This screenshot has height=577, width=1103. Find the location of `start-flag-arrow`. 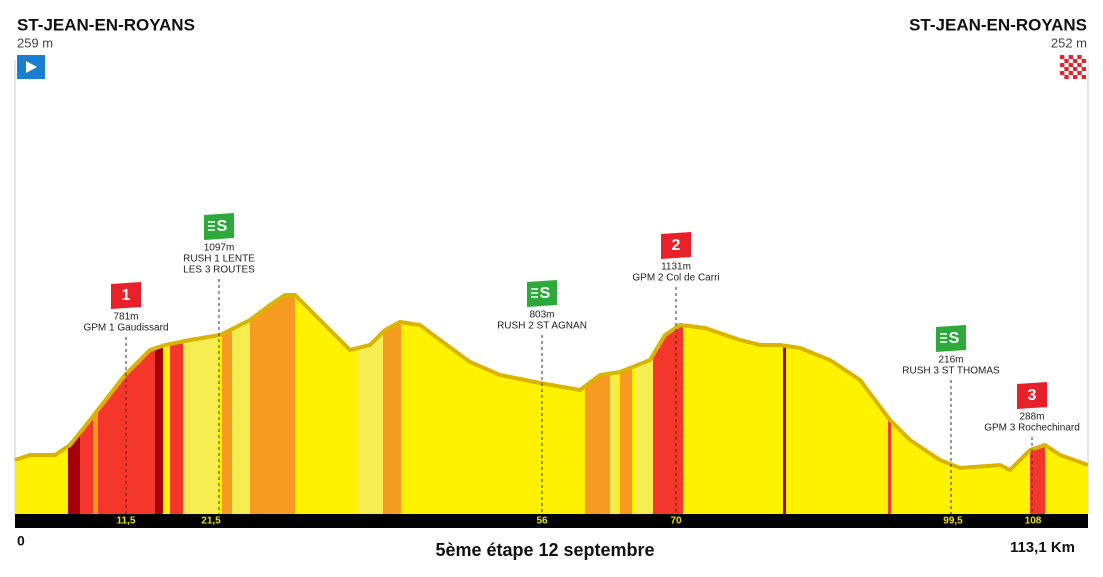

start-flag-arrow is located at coordinates (31, 67).